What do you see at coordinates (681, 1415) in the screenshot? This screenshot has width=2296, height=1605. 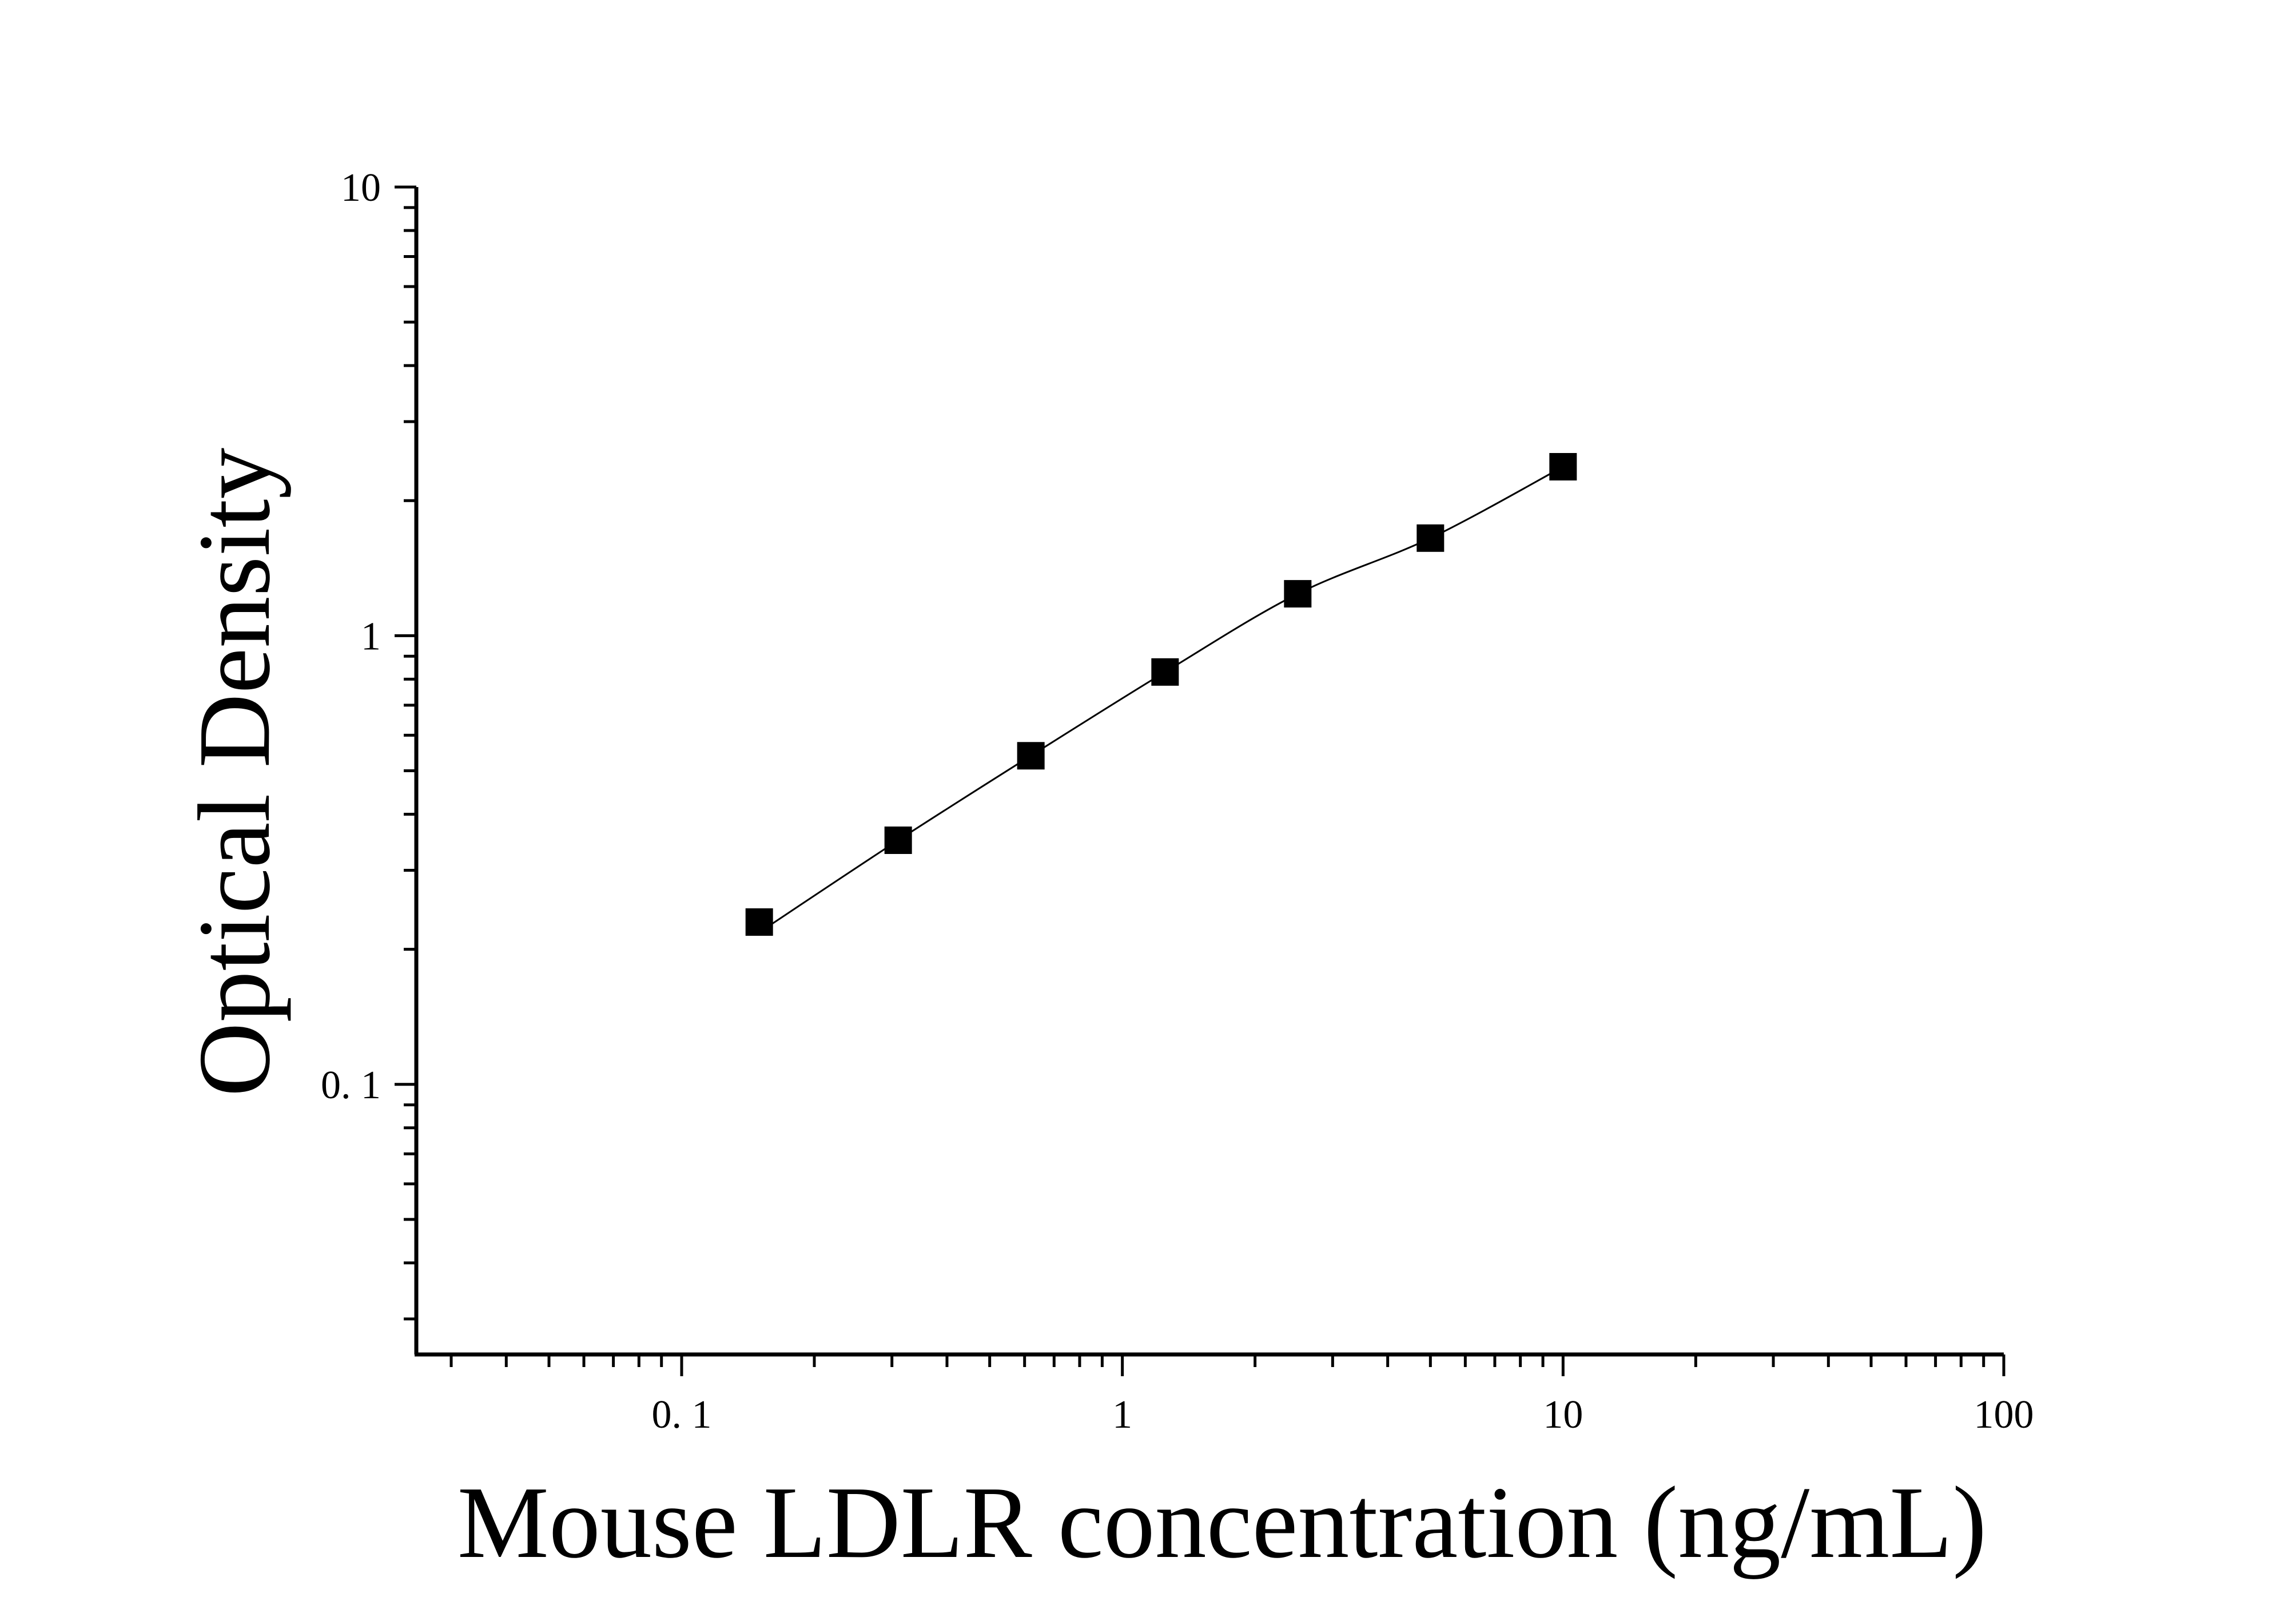 I see `x-tick-label: 0. 1` at bounding box center [681, 1415].